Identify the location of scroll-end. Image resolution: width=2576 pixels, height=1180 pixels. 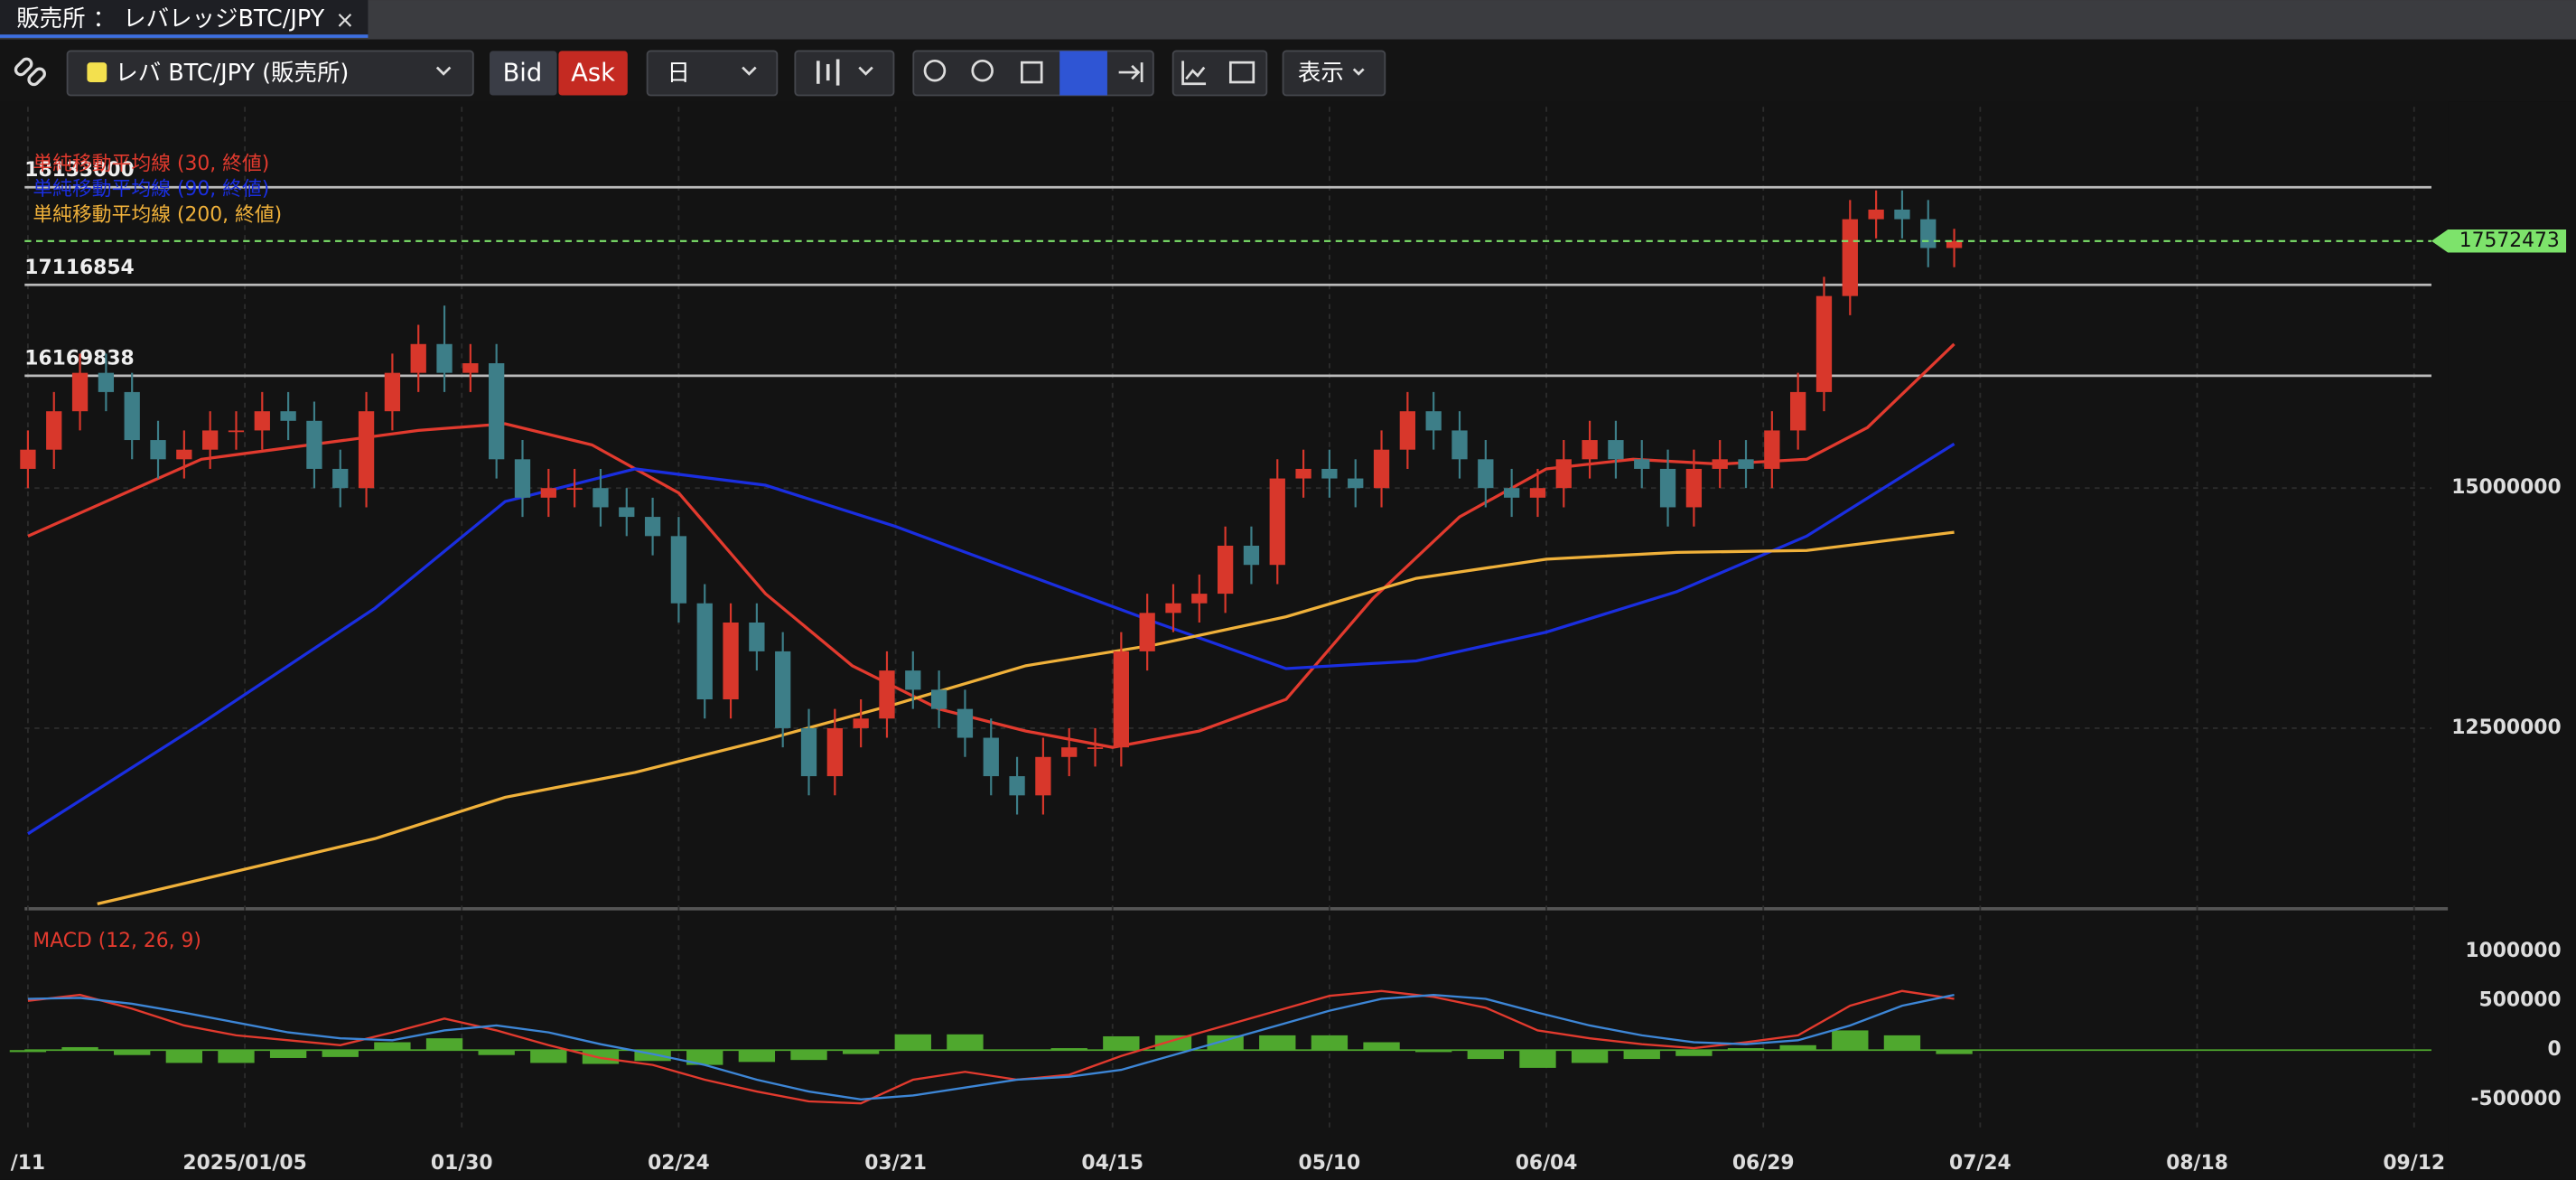
(1130, 72).